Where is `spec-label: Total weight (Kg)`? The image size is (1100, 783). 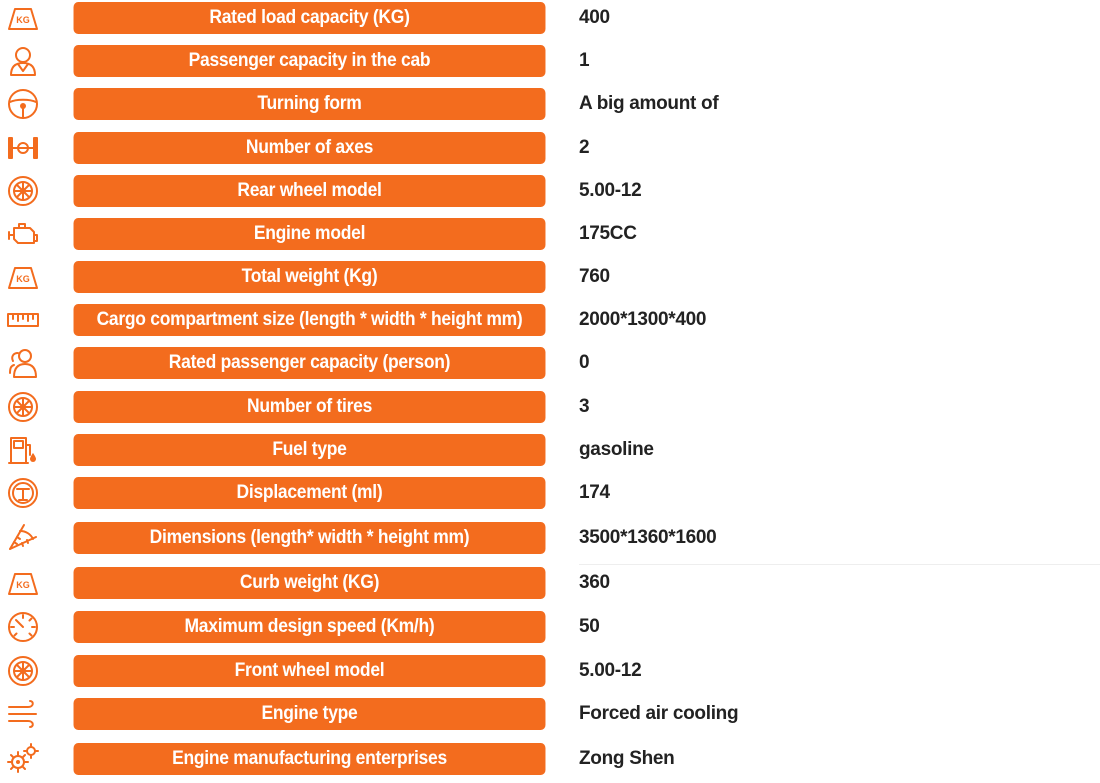 spec-label: Total weight (Kg) is located at coordinates (309, 277).